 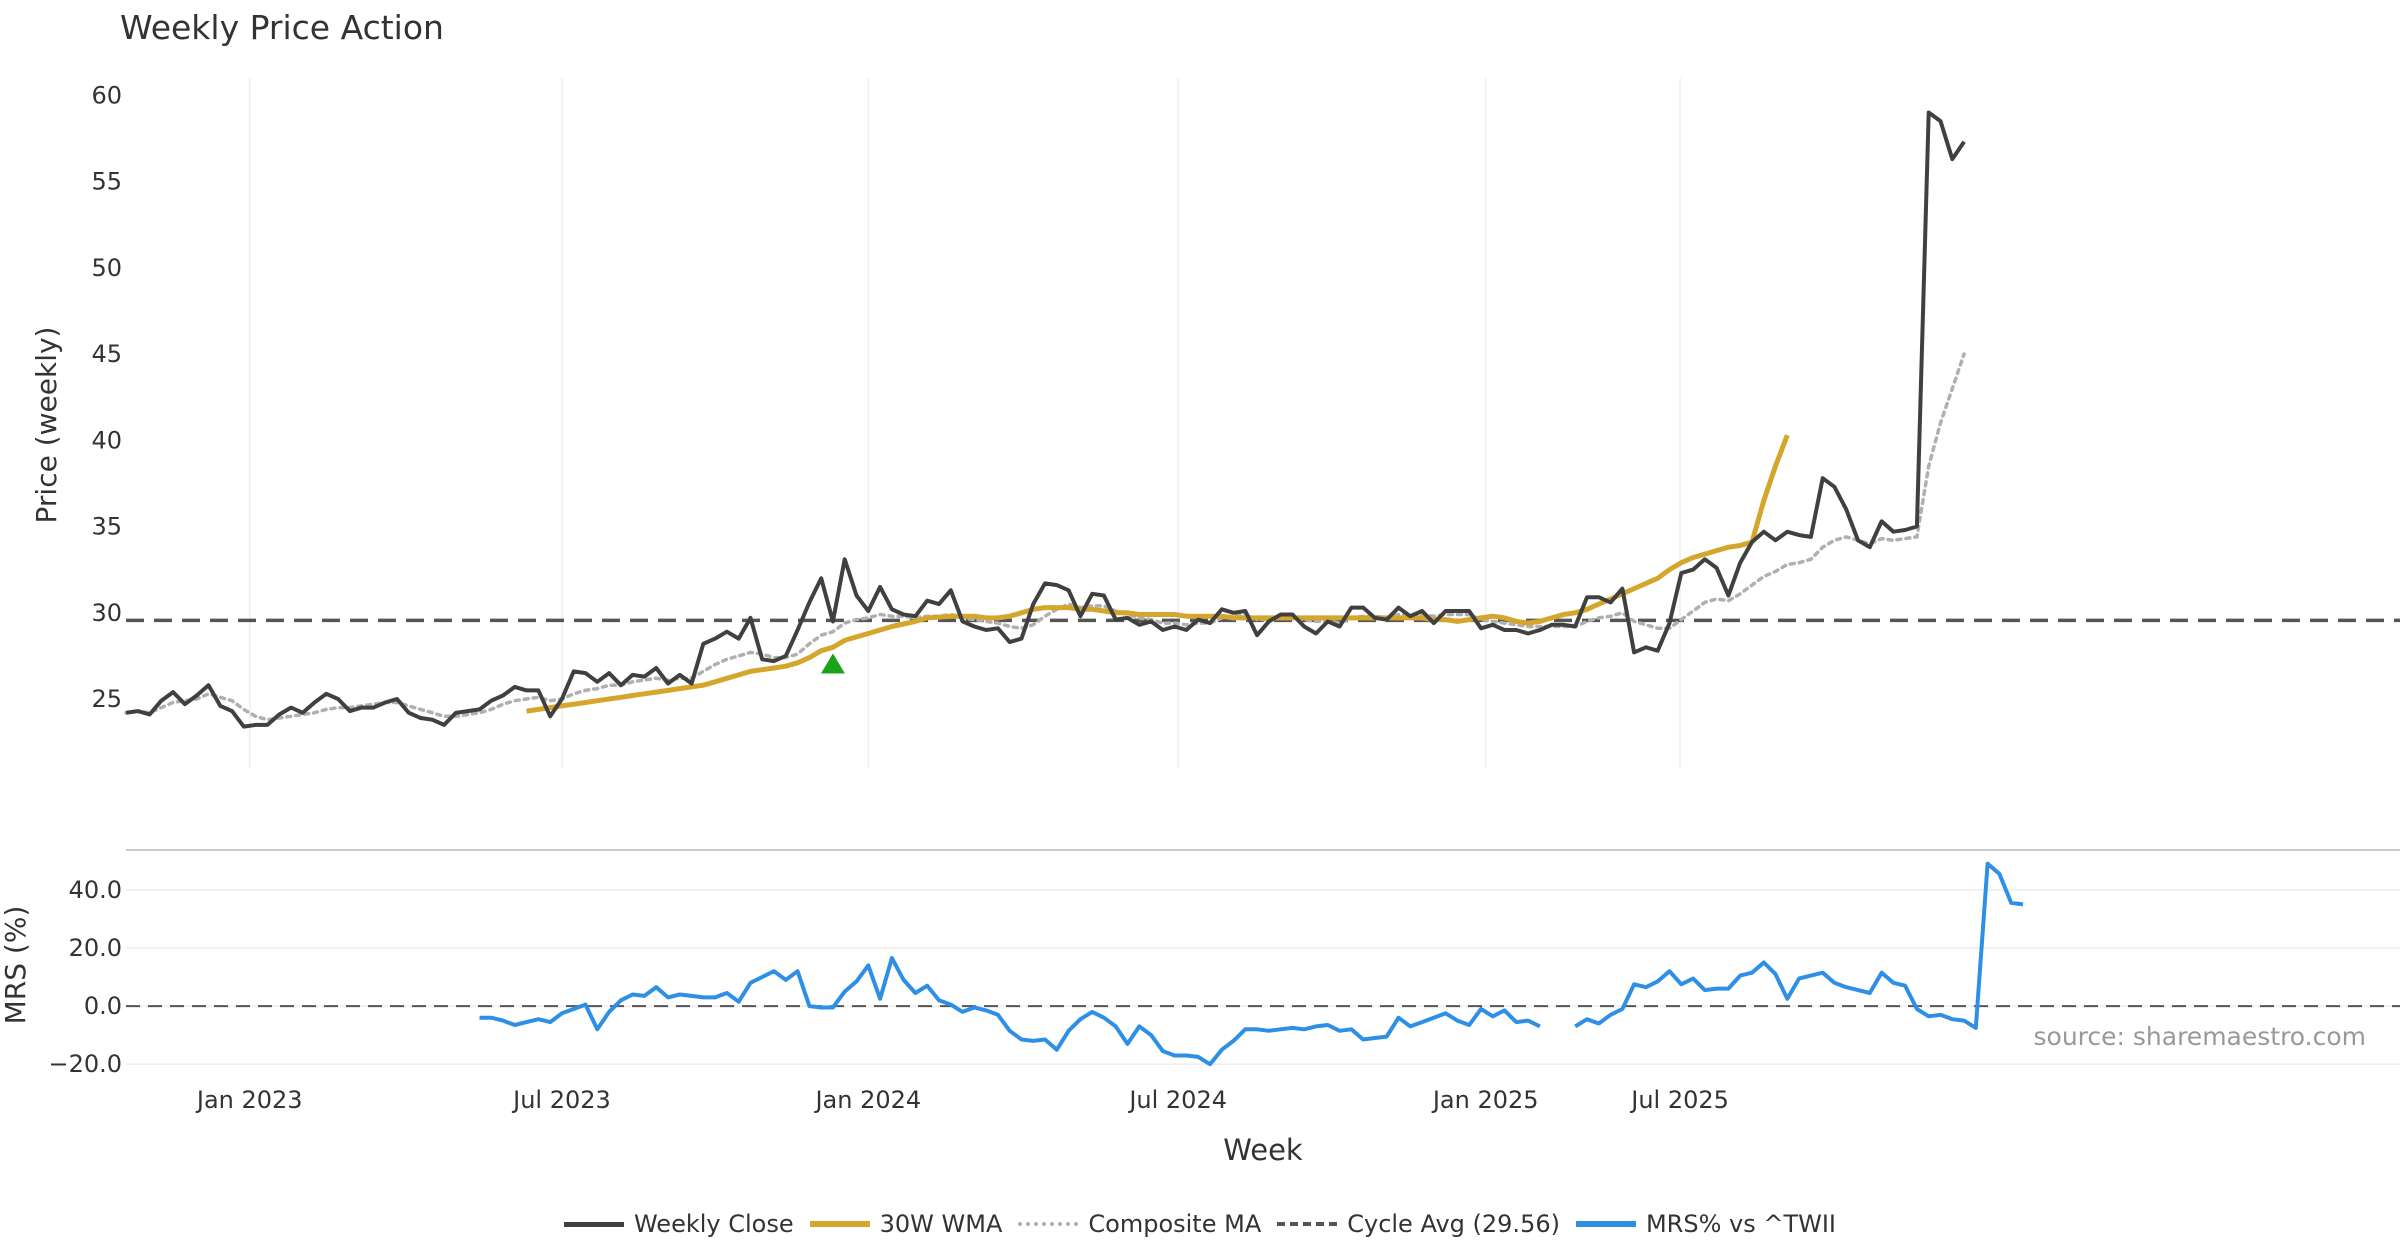 I want to click on legend-item-cycle-avg: Cycle Avg (29.56), so click(x=1418, y=1224).